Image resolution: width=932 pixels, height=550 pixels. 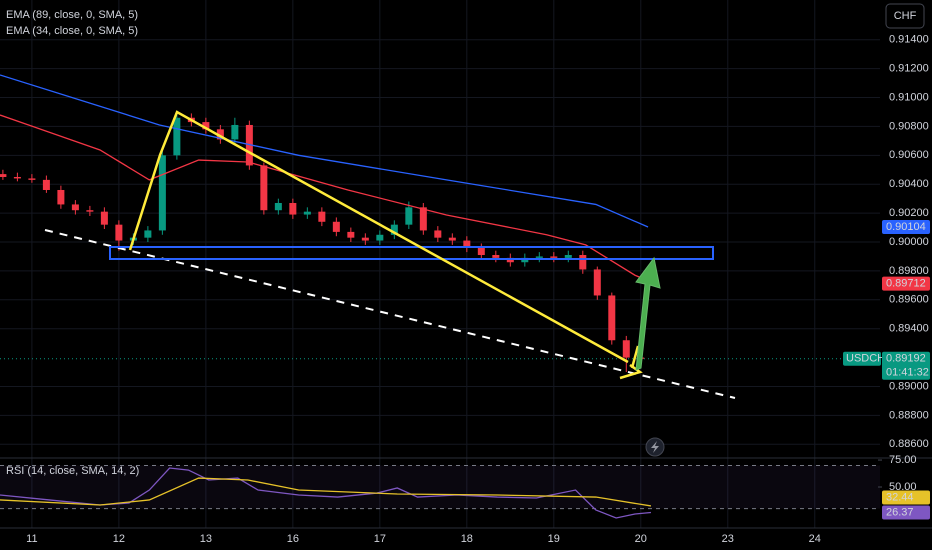 What do you see at coordinates (72, 15) in the screenshot?
I see `legend-entry: EMA (89, close, 0, SMA, 5)` at bounding box center [72, 15].